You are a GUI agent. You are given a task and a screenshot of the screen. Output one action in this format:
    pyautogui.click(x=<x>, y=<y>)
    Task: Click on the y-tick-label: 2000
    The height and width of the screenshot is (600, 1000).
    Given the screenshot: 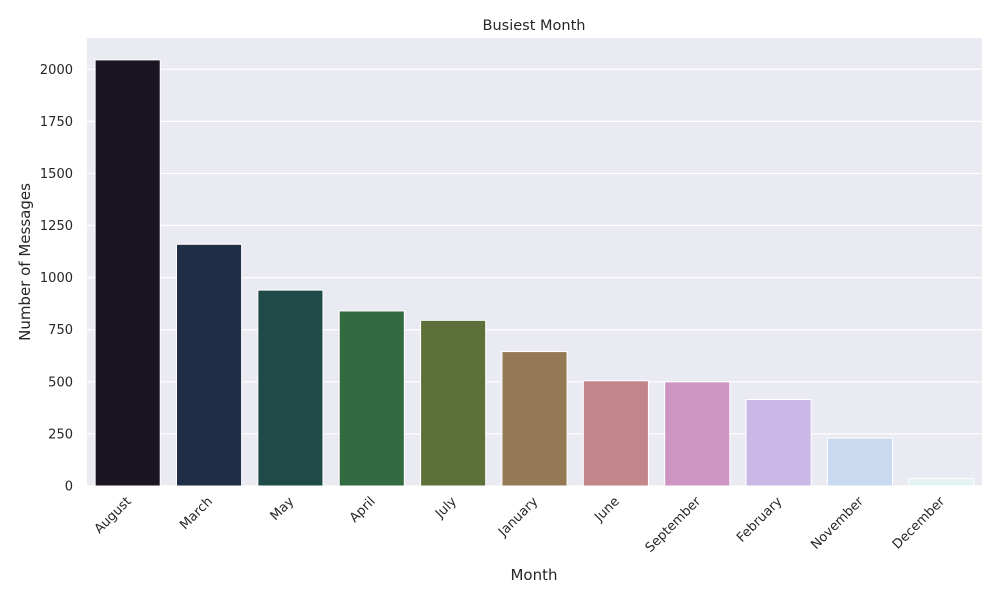 What is the action you would take?
    pyautogui.click(x=56, y=70)
    